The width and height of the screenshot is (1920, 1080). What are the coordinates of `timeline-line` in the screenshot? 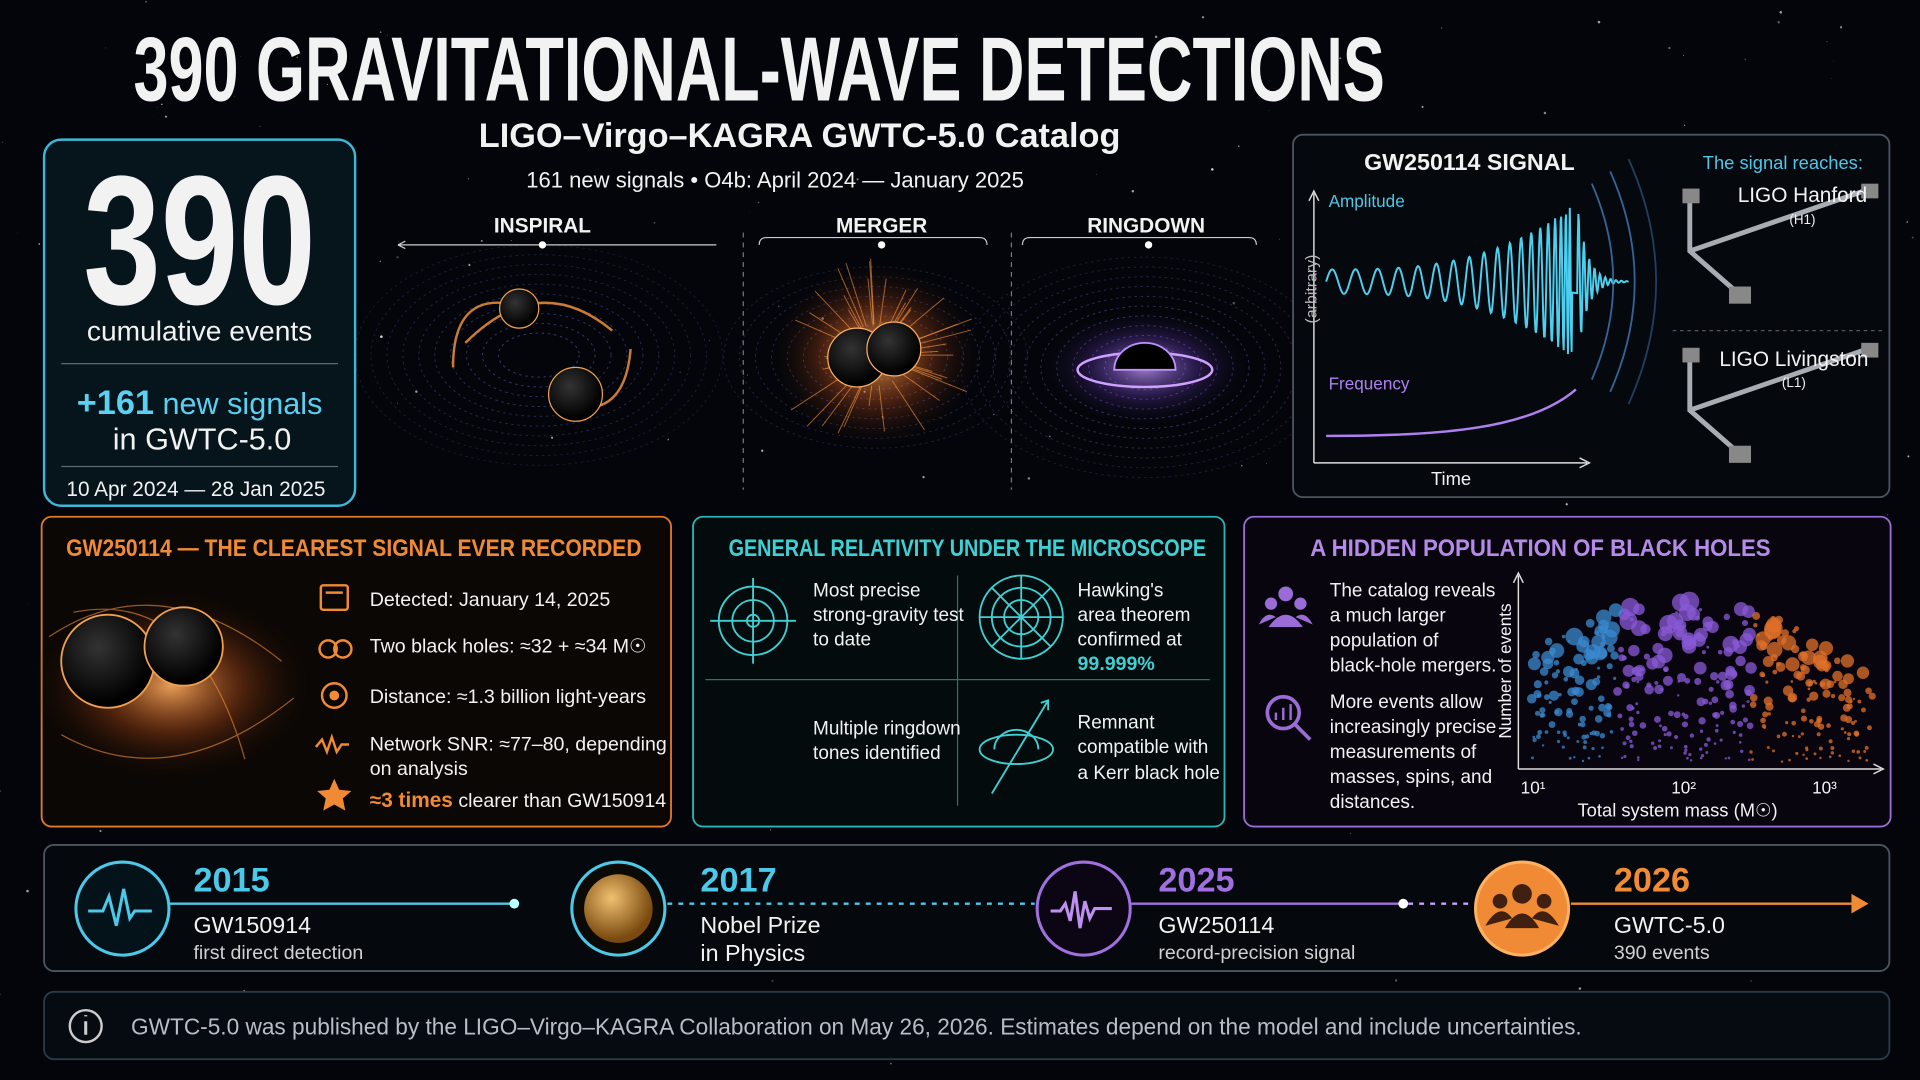 It's located at (1018, 903).